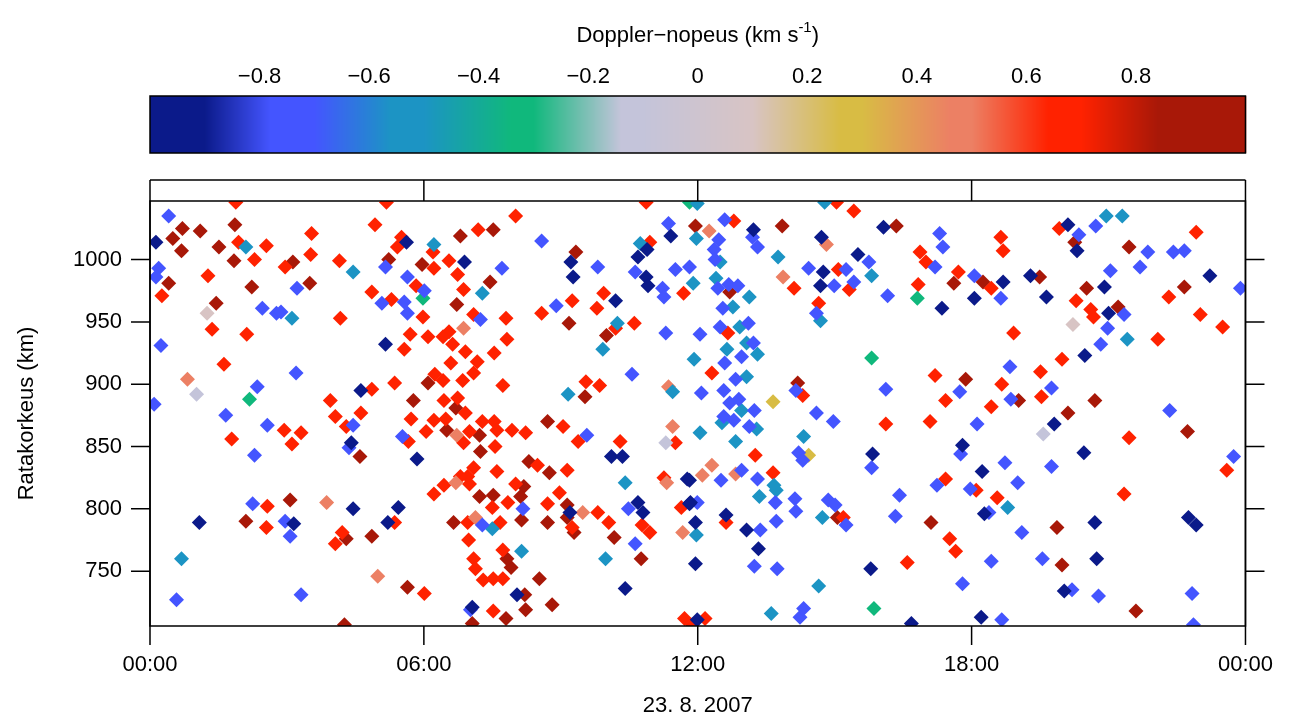 This screenshot has height=721, width=1299. What do you see at coordinates (103, 445) in the screenshot?
I see `y-tick-label: 850` at bounding box center [103, 445].